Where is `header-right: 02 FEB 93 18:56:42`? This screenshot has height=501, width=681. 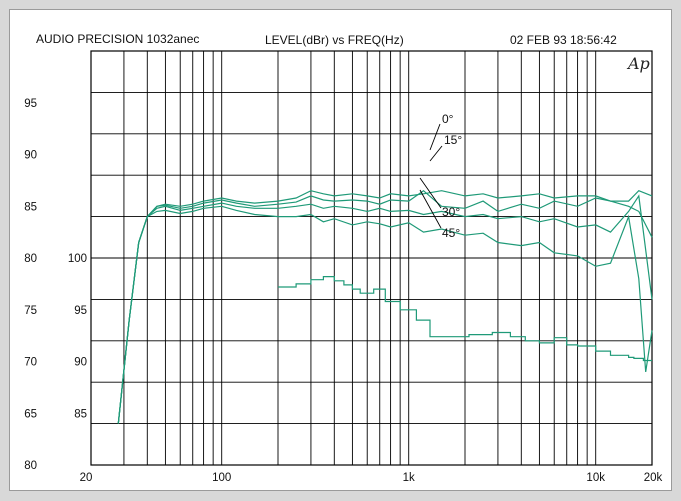
header-right: 02 FEB 93 18:56:42 is located at coordinates (563, 40).